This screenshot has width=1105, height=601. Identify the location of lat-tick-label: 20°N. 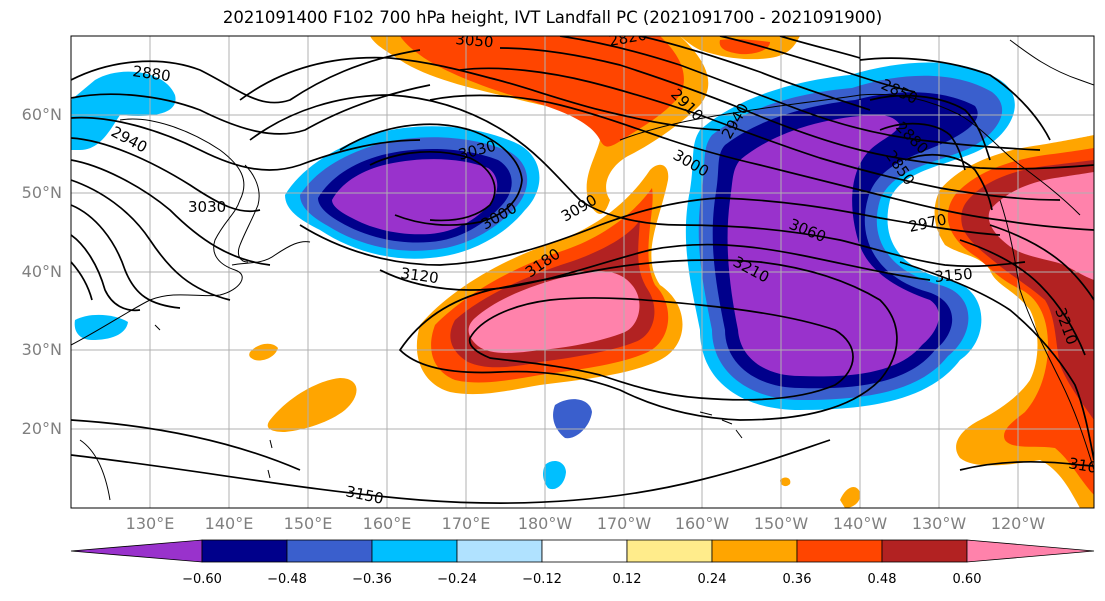
(41, 428).